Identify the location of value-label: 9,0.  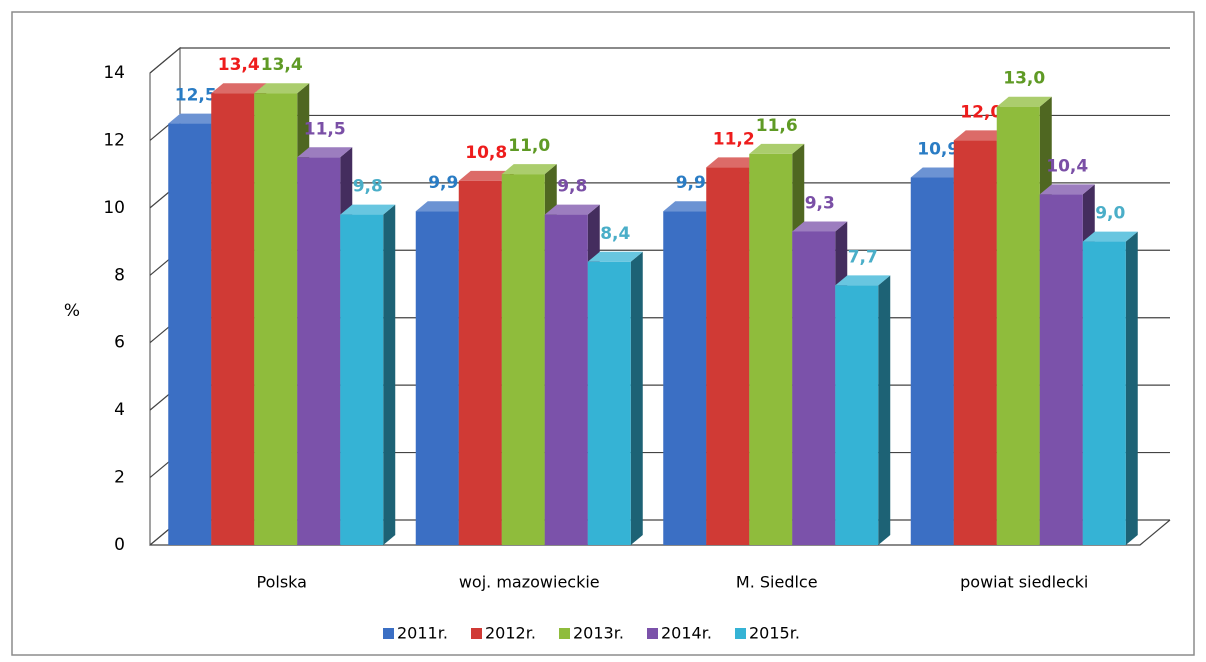
(1110, 214).